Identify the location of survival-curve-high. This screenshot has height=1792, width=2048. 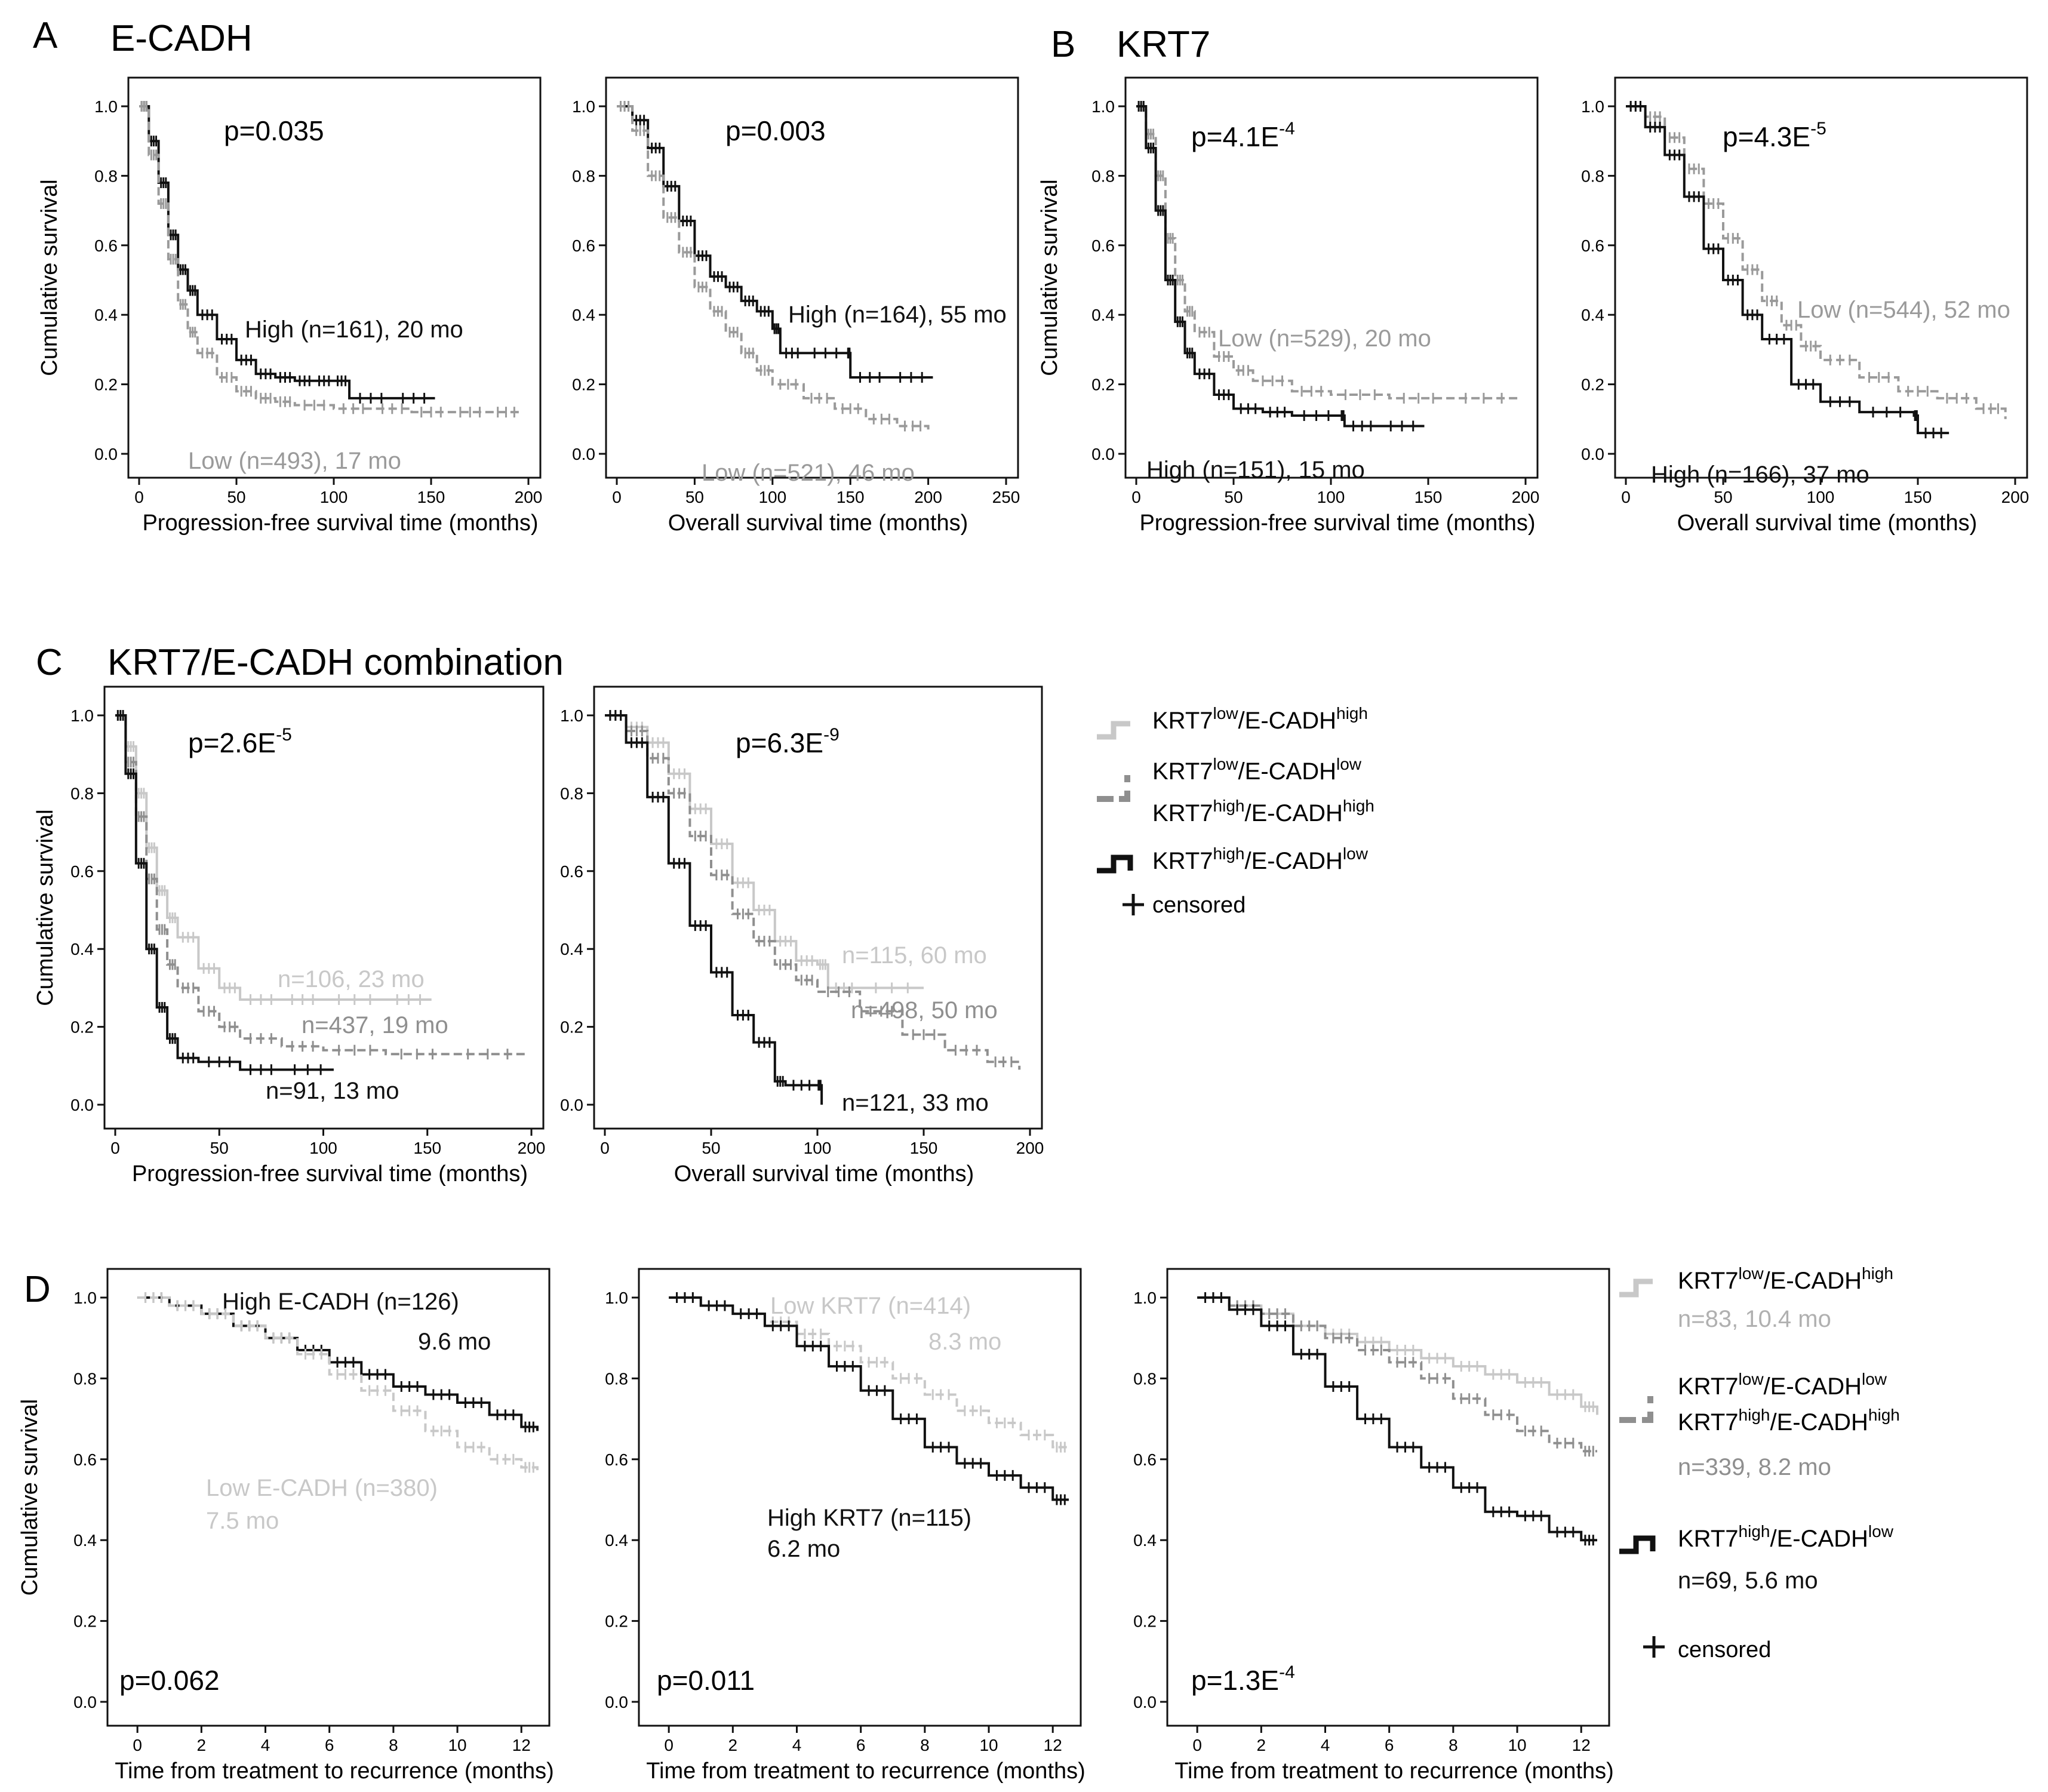
(775, 242).